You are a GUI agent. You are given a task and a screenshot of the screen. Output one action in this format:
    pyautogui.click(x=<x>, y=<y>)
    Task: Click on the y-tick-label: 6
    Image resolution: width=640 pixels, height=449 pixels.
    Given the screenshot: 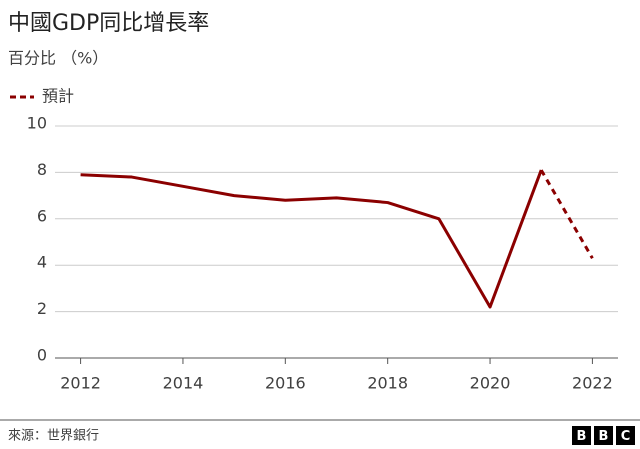 What is the action you would take?
    pyautogui.click(x=42, y=215)
    